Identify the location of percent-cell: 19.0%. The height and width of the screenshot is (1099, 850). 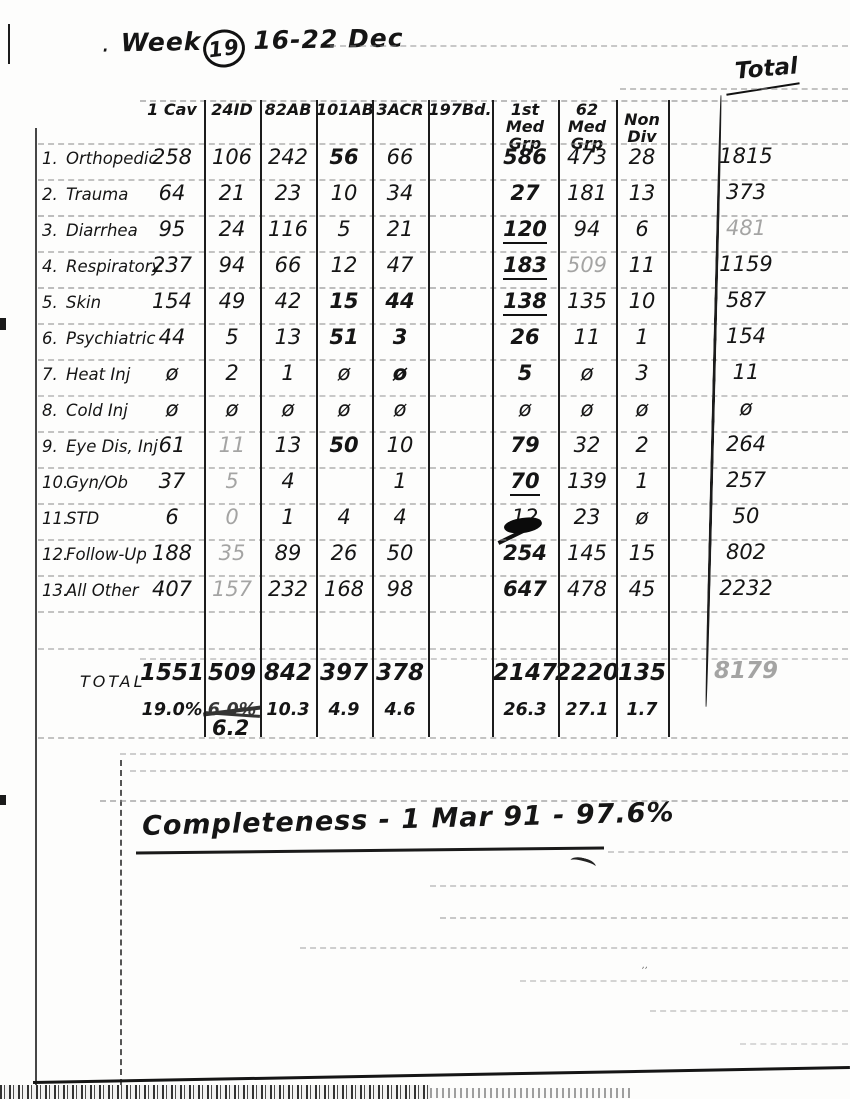
(172, 710).